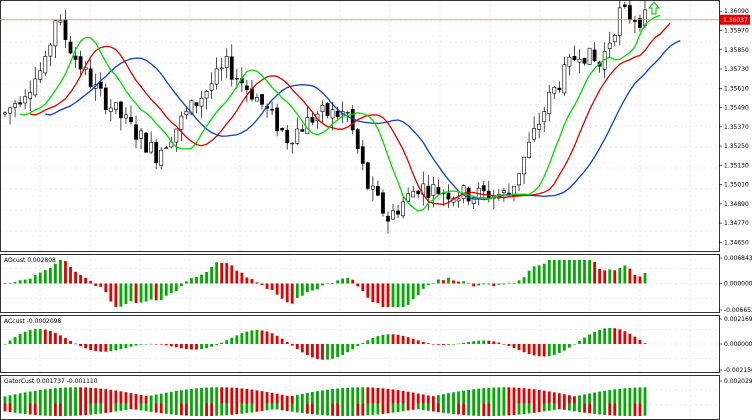  What do you see at coordinates (736, 108) in the screenshot?
I see `y-tick-label: 1.35490` at bounding box center [736, 108].